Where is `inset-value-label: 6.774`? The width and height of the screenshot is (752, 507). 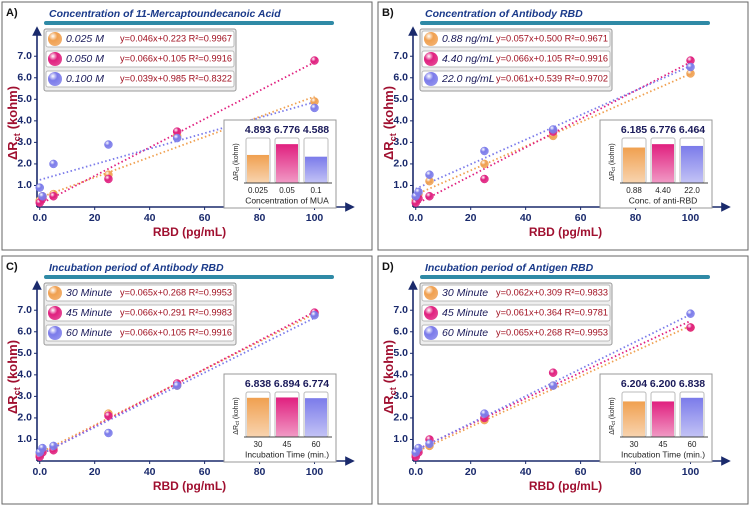 inset-value-label: 6.774 is located at coordinates (316, 384).